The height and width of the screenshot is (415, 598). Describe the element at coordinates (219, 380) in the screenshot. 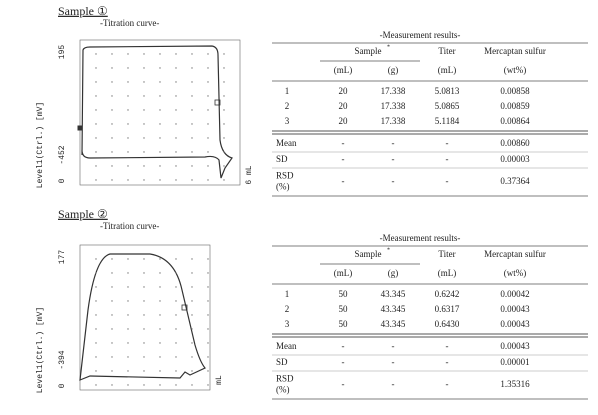

I see `x-axis-label: mL` at that location.